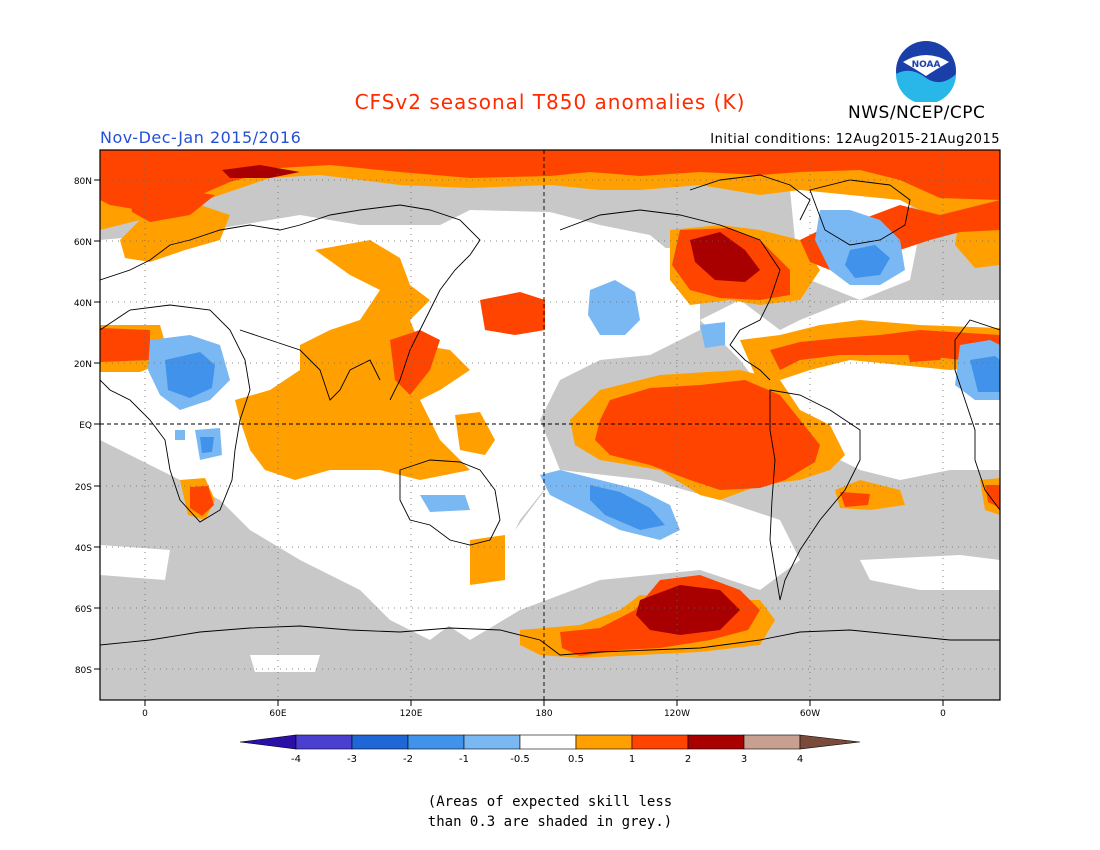  I want to click on color-legend: -4 -3 -2 -1 -0.5 0.5 1 2 3 4, so click(550, 749).